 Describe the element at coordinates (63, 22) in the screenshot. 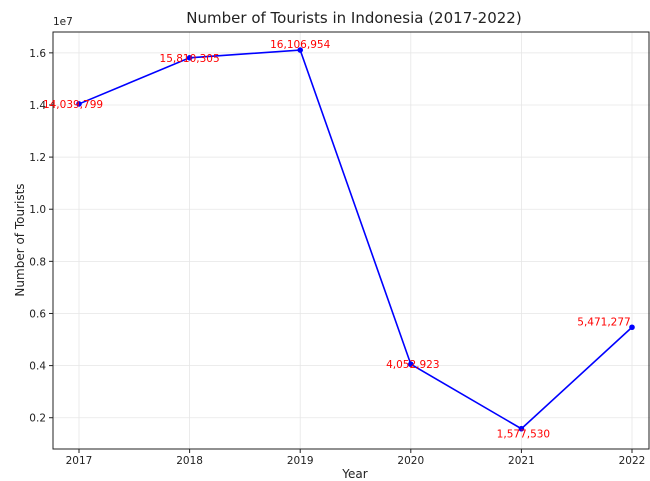

I see `y-offset-label: 1e7` at that location.